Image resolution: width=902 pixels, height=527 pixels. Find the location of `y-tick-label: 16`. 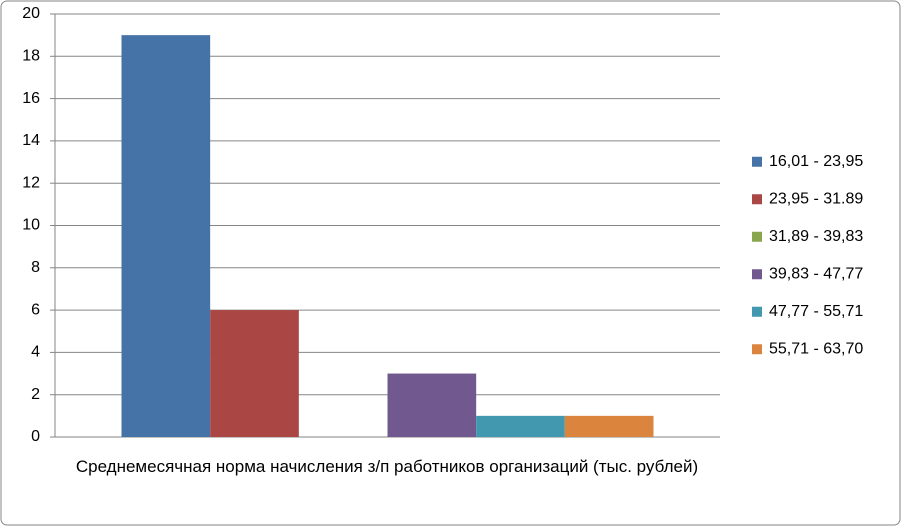

y-tick-label: 16 is located at coordinates (31, 98).